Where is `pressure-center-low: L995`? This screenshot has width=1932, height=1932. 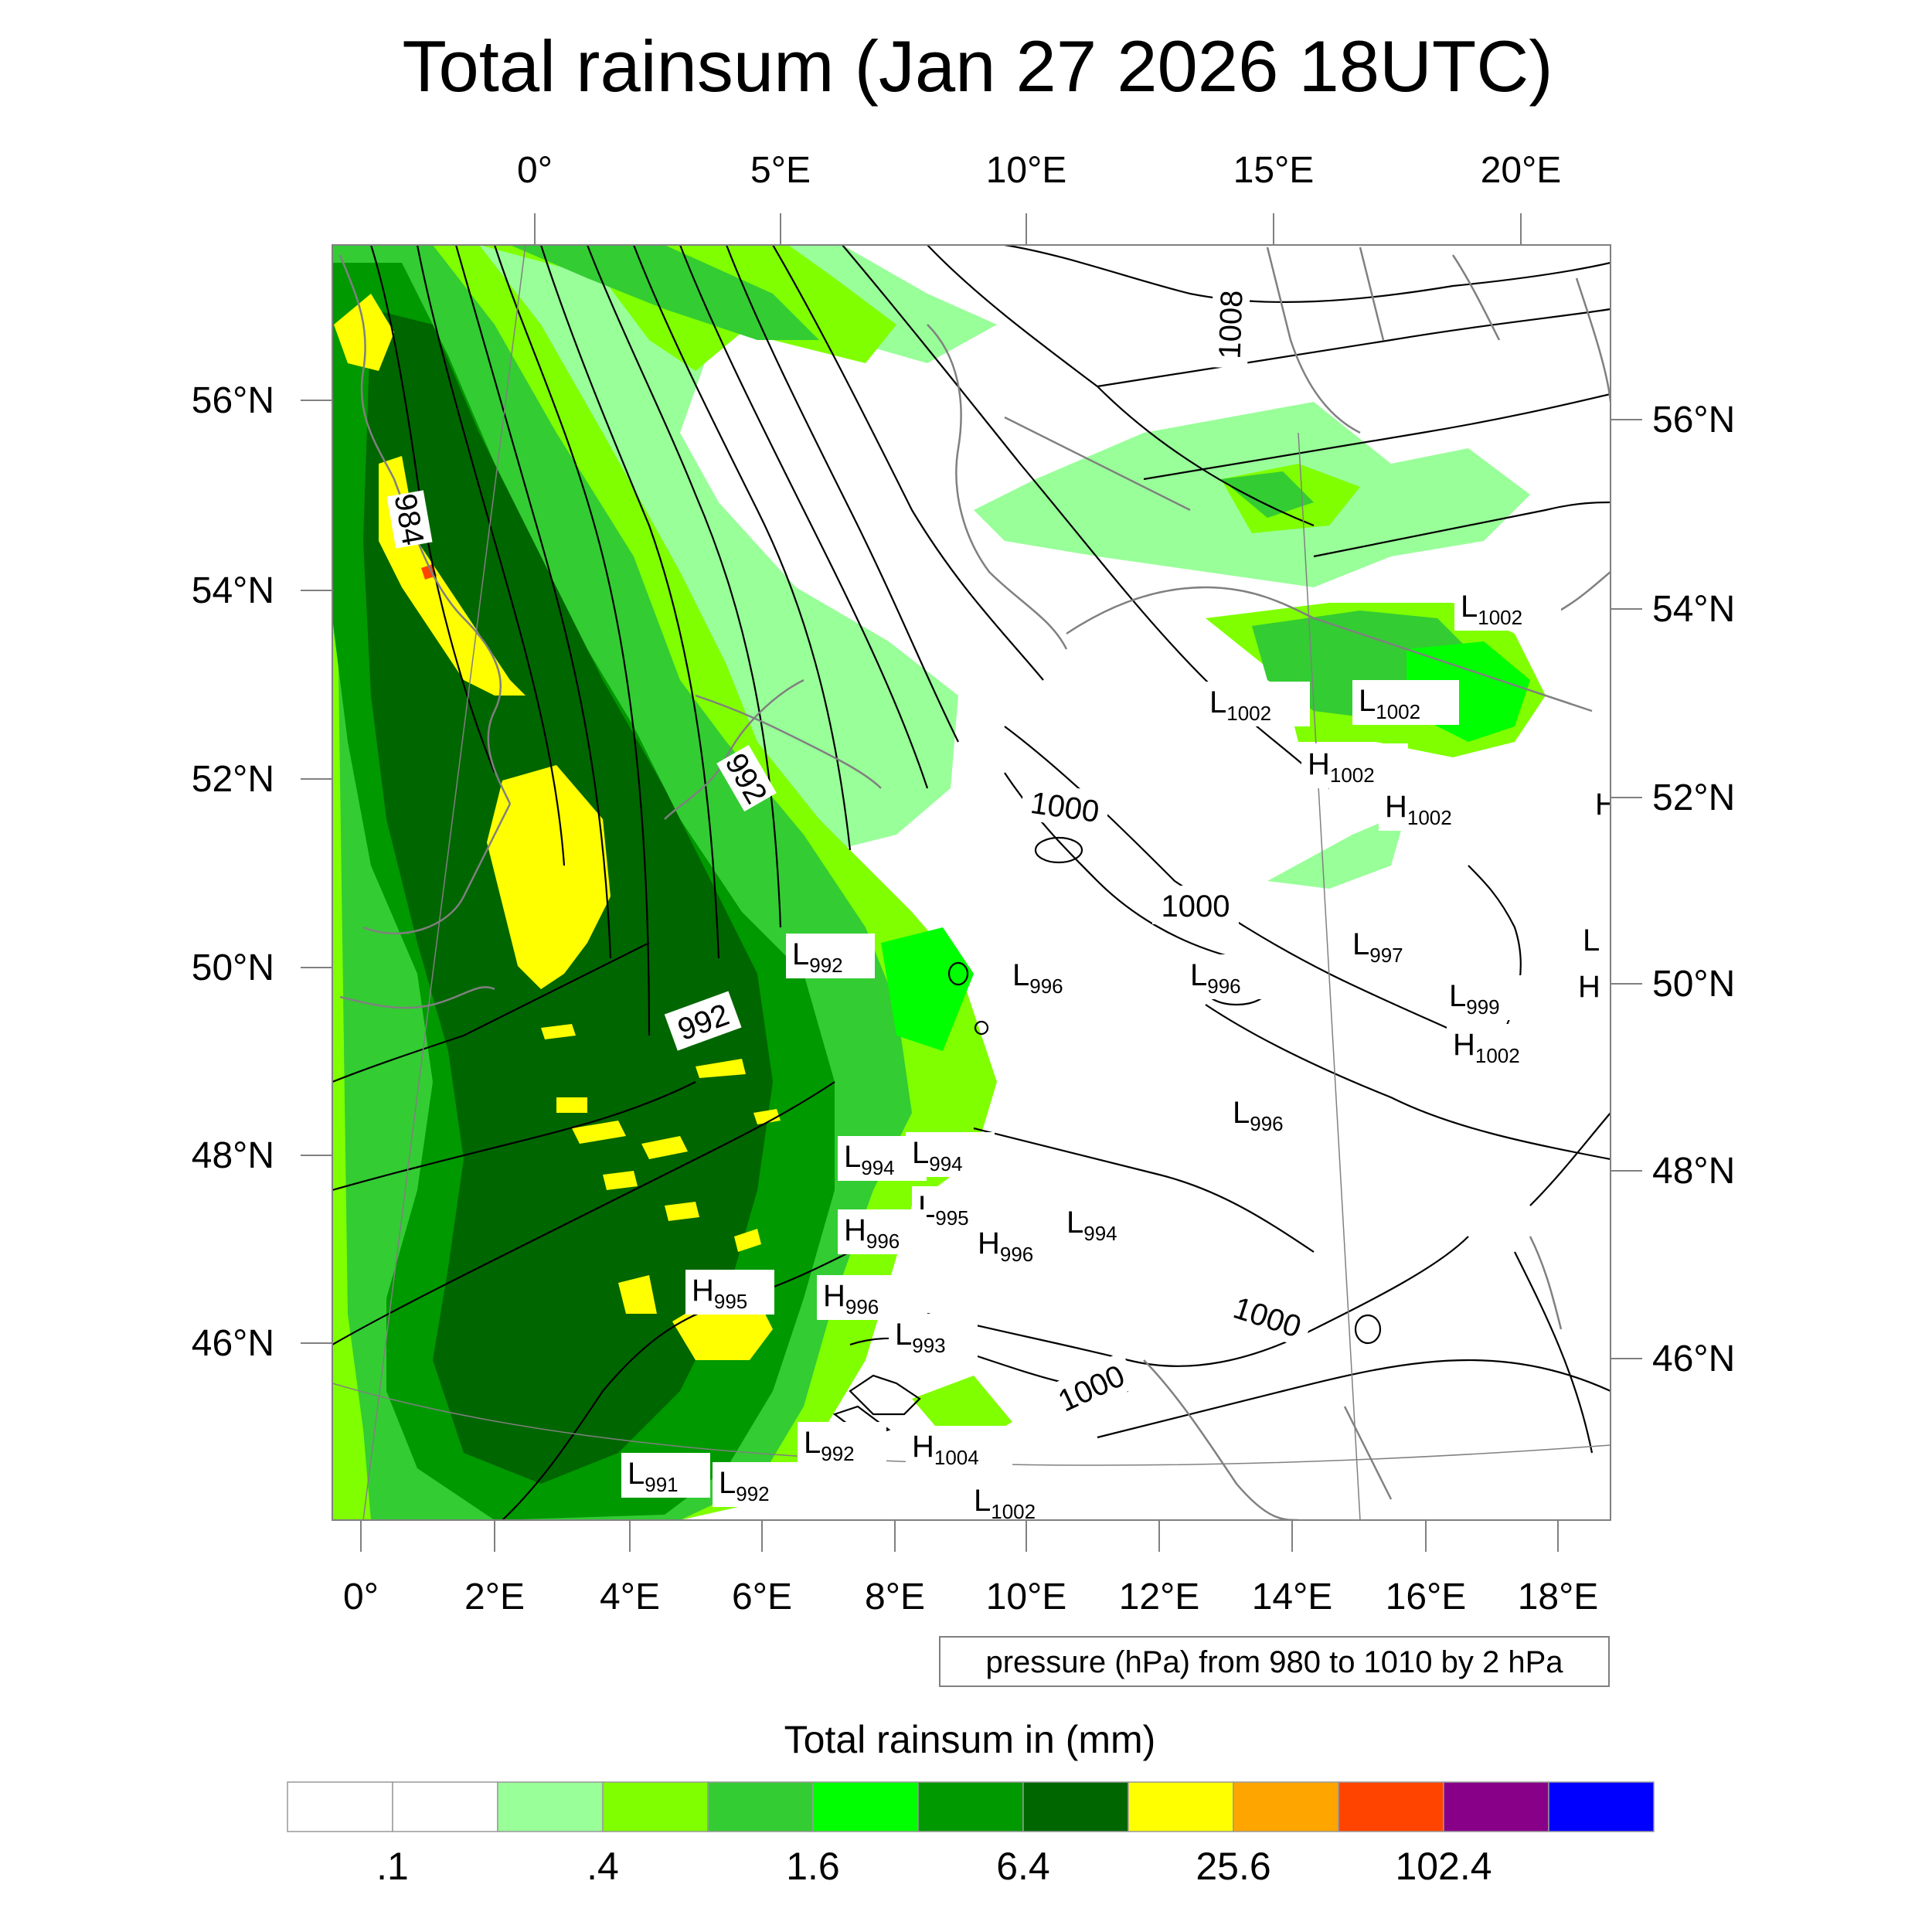
pressure-center-low: L995 is located at coordinates (956, 1208).